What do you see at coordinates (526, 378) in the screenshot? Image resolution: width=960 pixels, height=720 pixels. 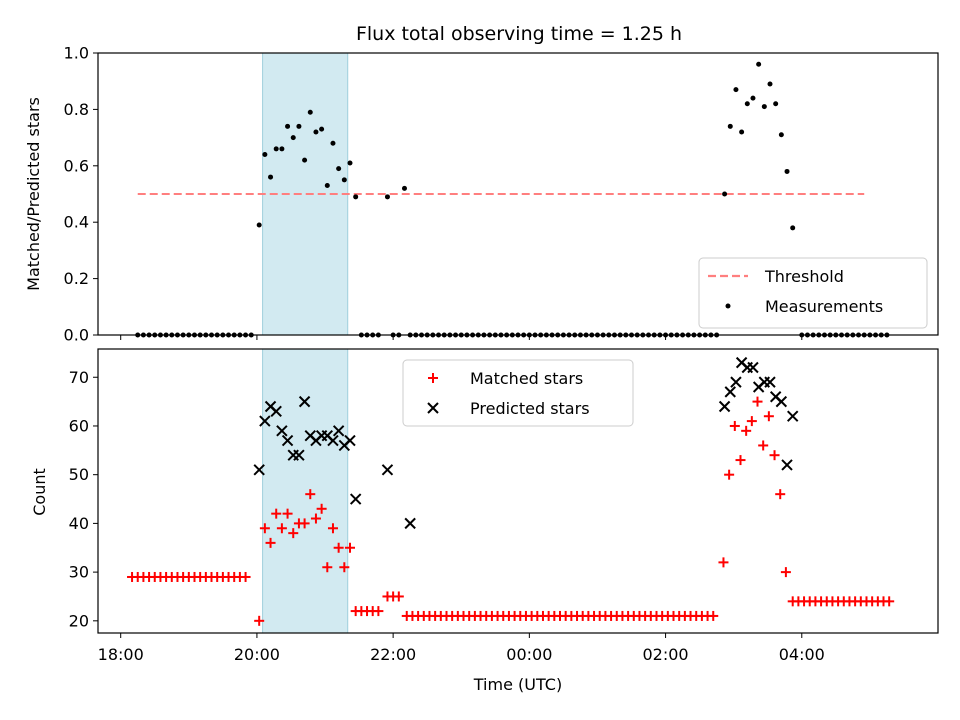 I see `legend-matched-label: Matched stars` at bounding box center [526, 378].